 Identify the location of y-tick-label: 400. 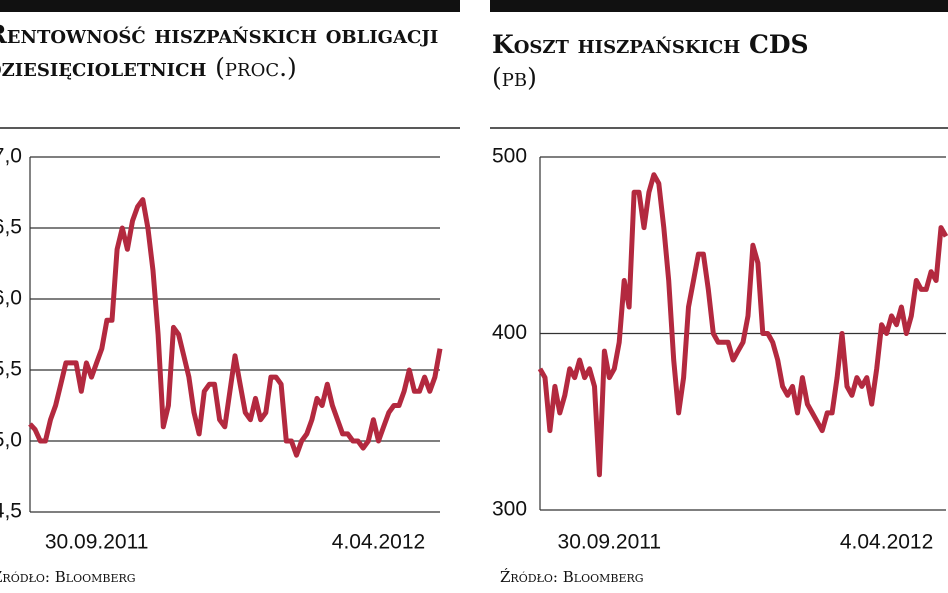
(509, 332).